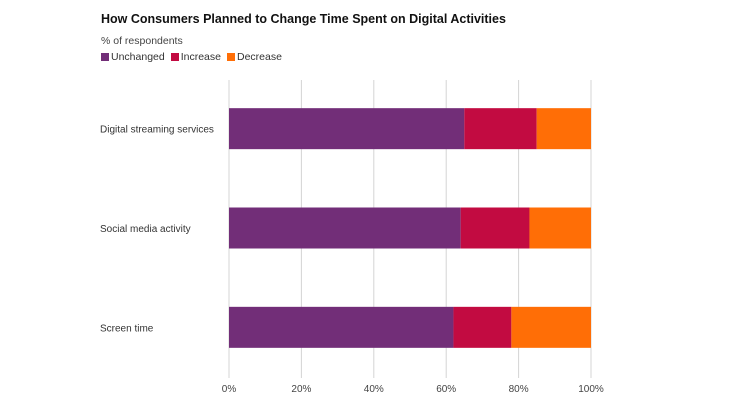  What do you see at coordinates (560, 228) in the screenshot?
I see `bar-social-media-activity-decrease` at bounding box center [560, 228].